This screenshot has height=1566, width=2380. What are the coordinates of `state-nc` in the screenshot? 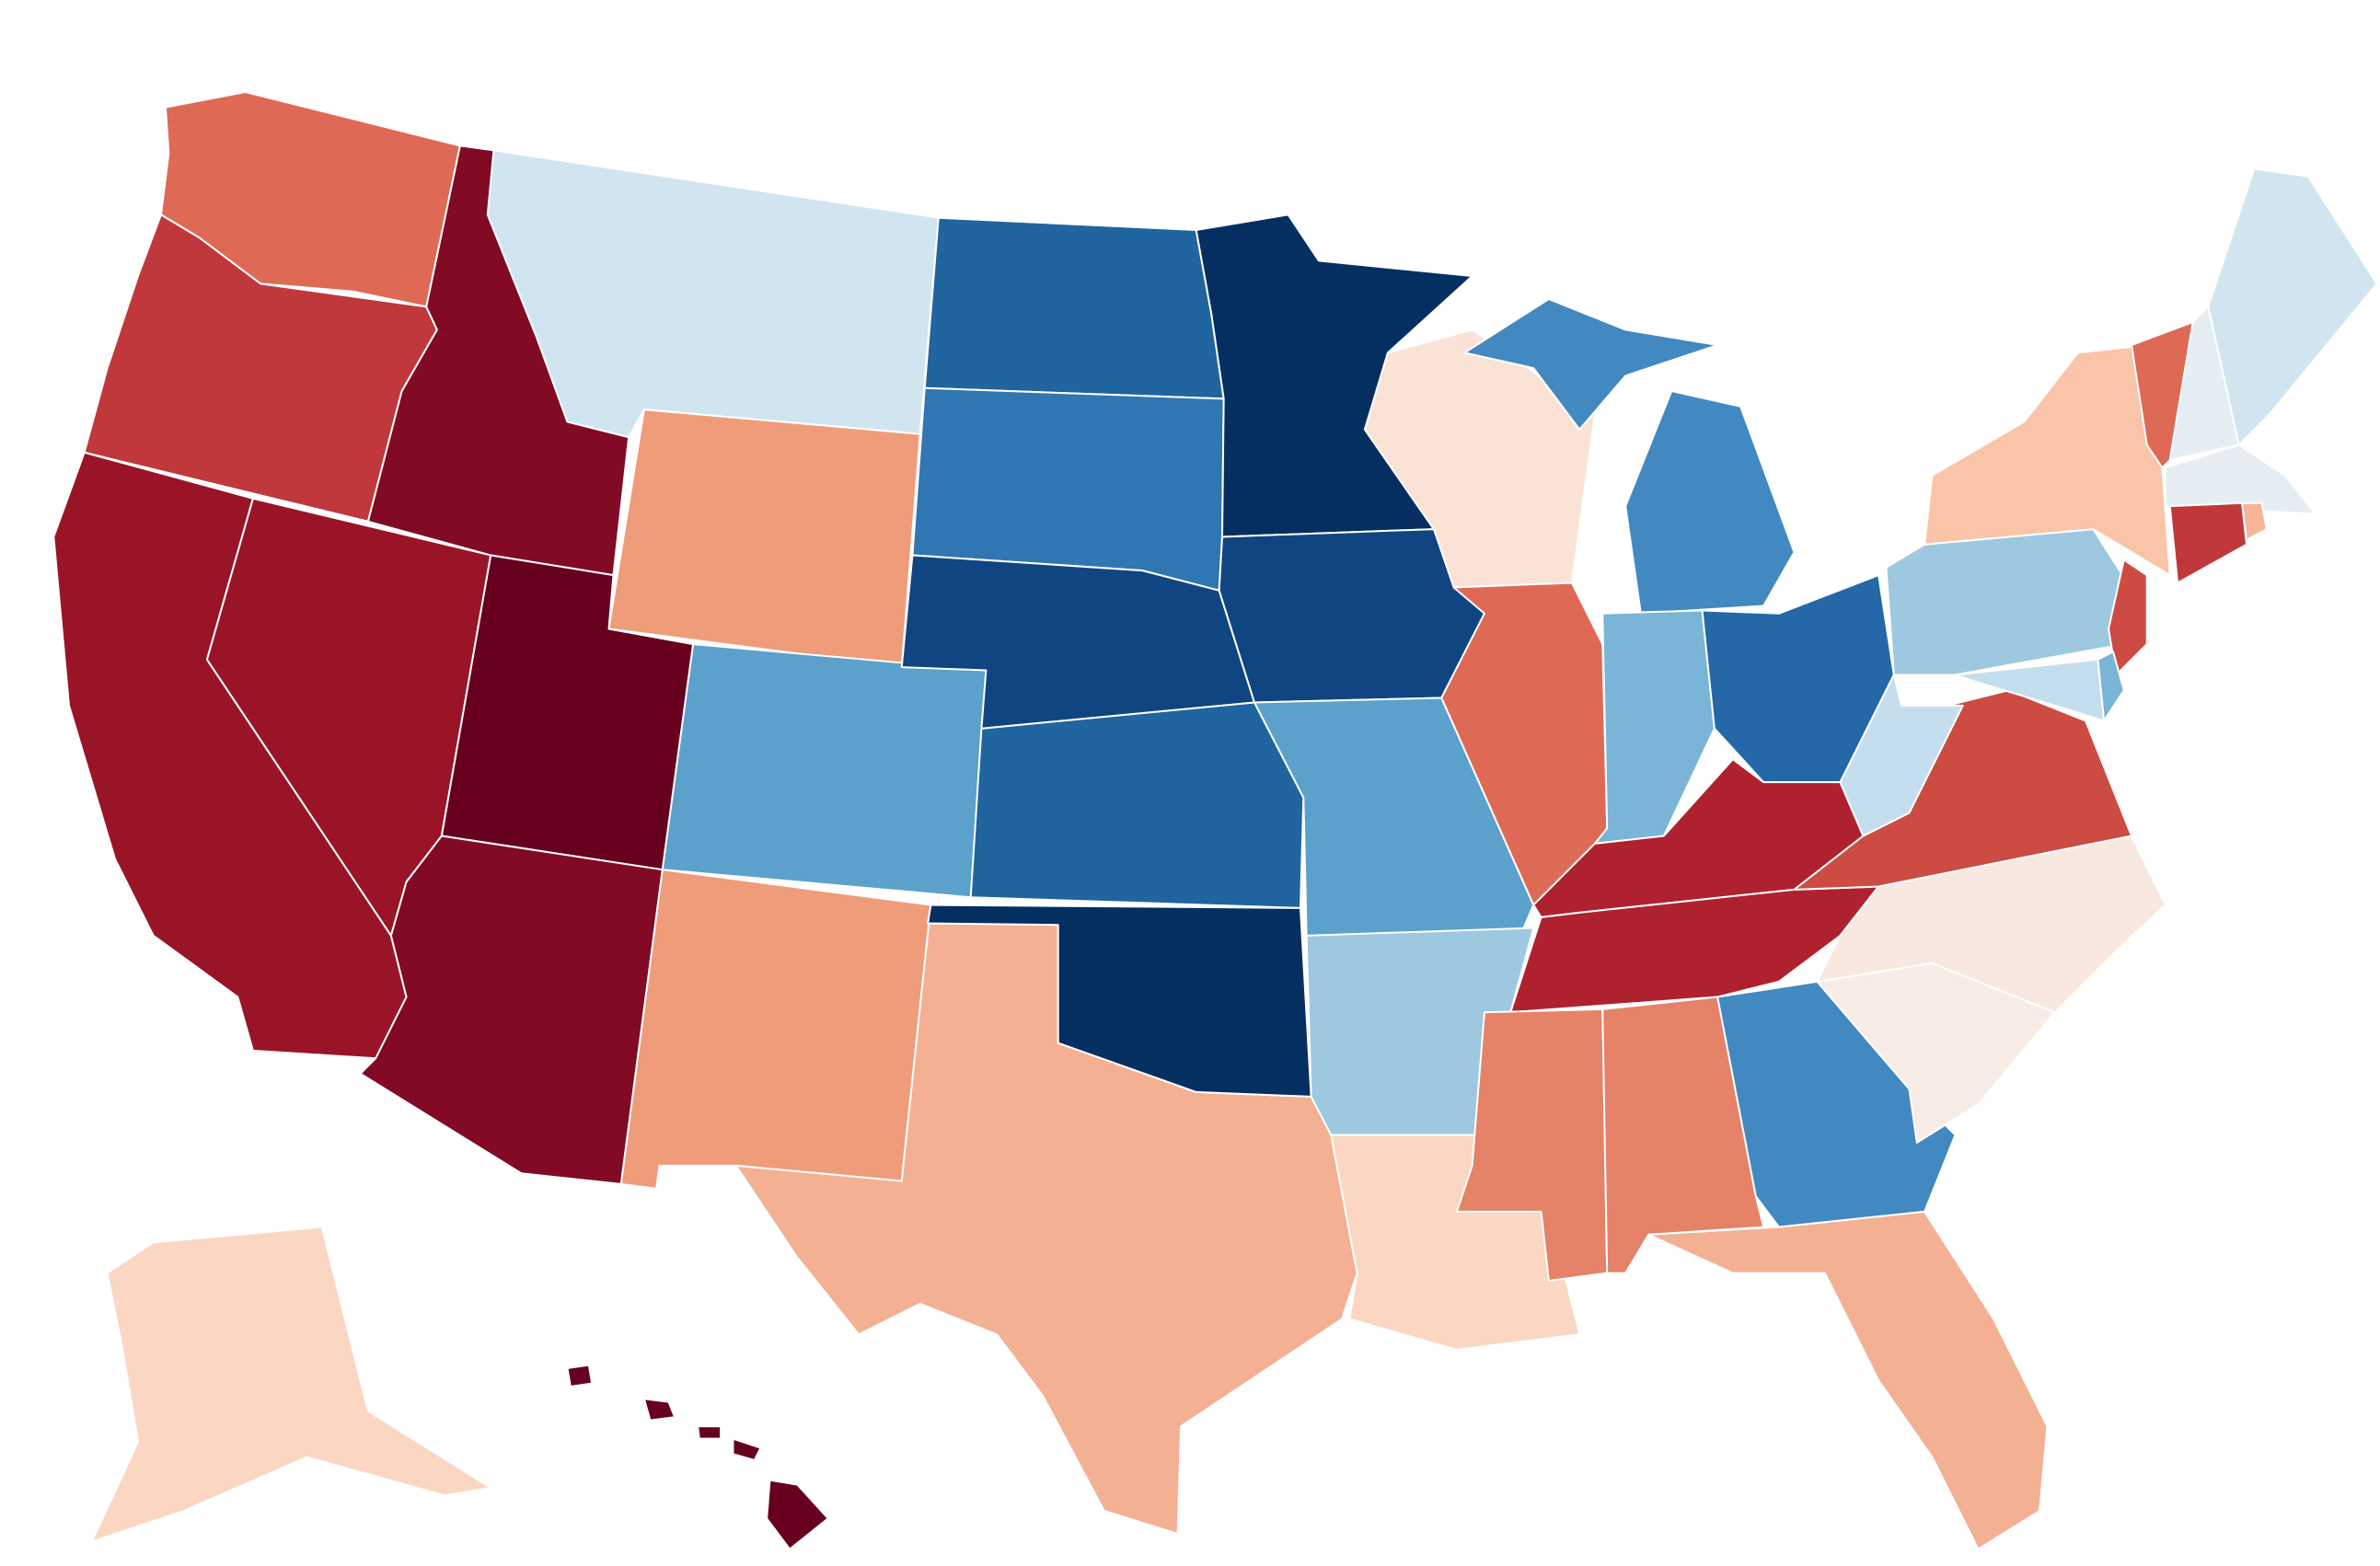 It's located at (1991, 924).